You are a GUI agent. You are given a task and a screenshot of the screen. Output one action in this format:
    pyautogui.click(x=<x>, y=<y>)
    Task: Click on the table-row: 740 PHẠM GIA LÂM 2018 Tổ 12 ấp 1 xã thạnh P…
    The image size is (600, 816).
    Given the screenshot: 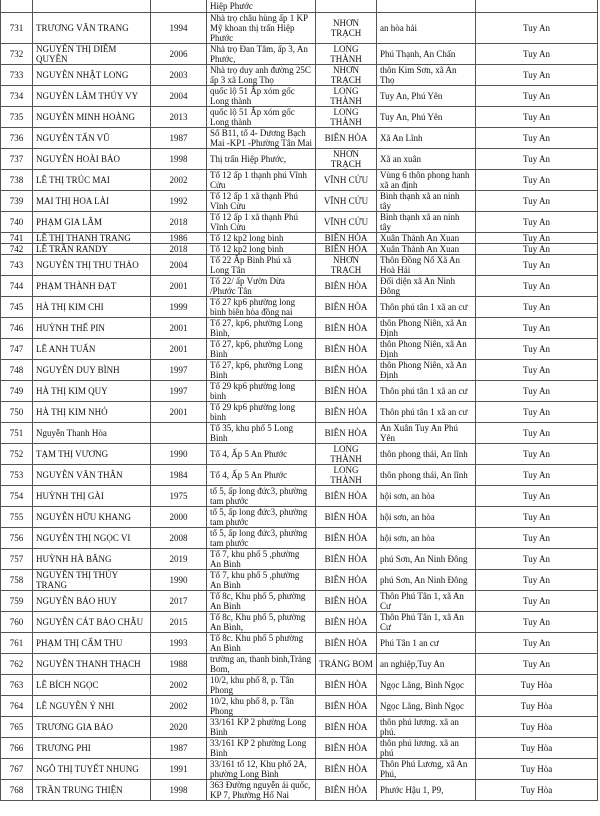 What is the action you would take?
    pyautogui.click(x=299, y=222)
    